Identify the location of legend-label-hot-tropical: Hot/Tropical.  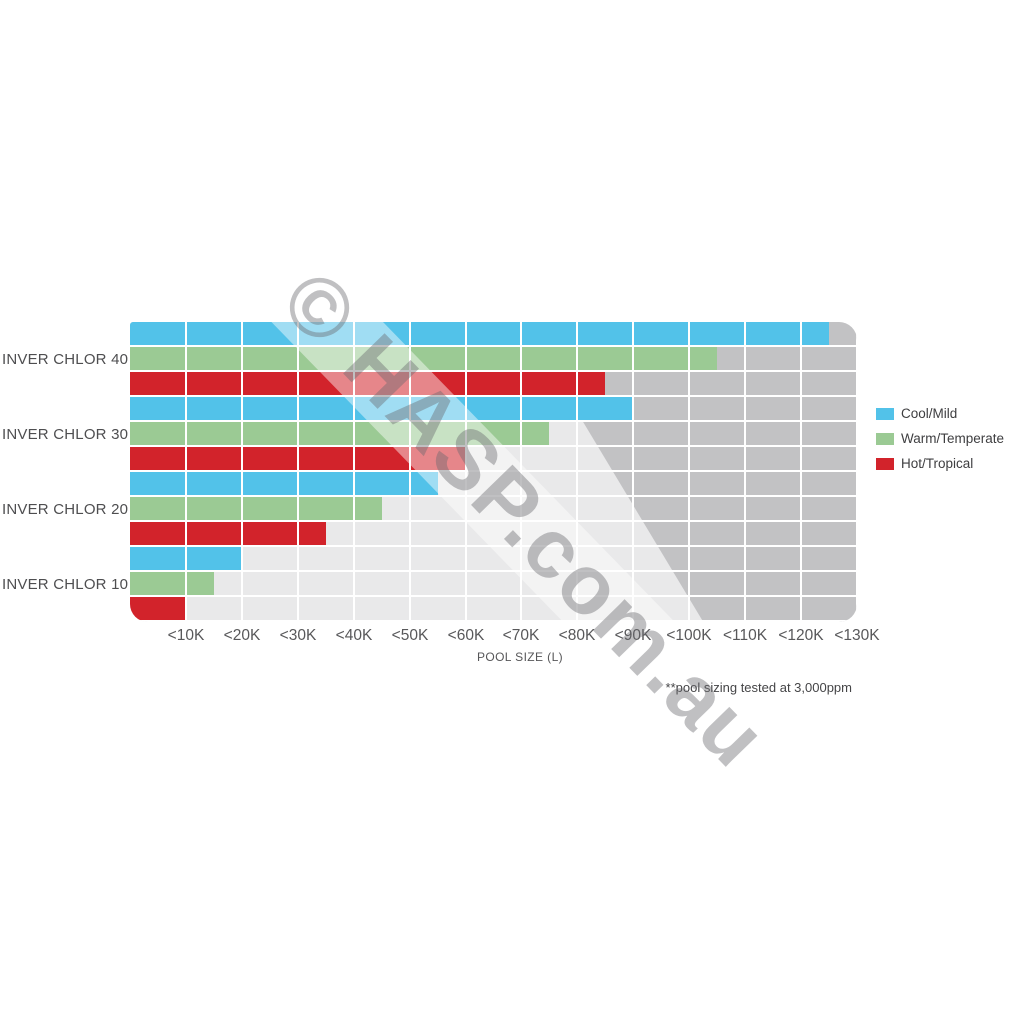
(937, 463).